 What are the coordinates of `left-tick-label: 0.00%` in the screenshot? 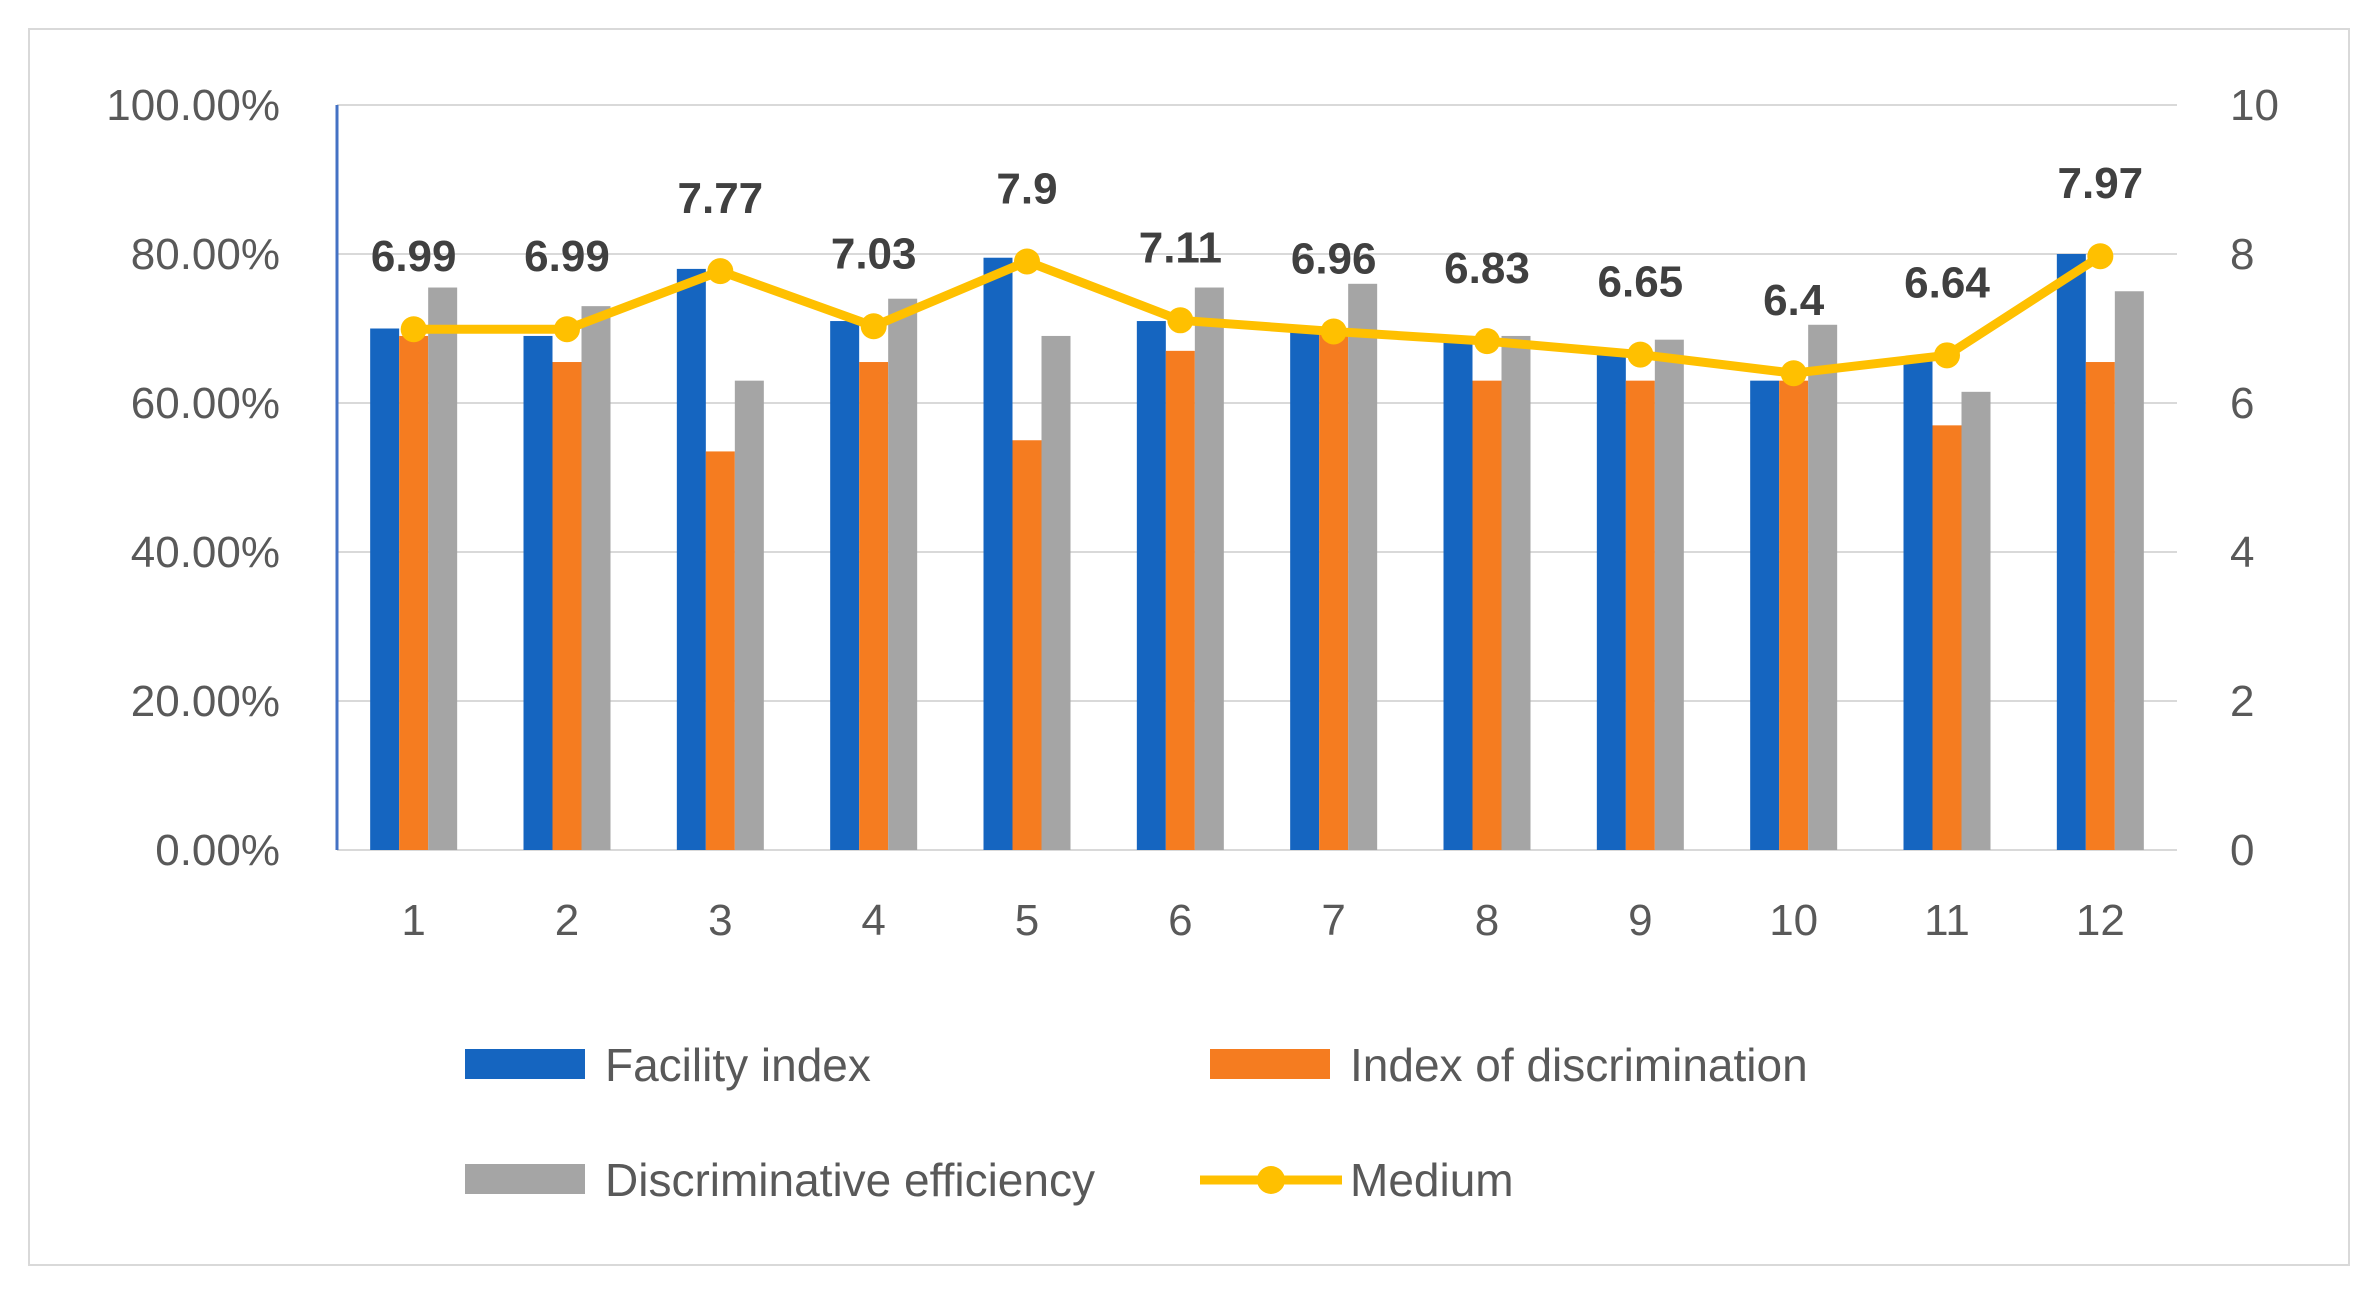 It's located at (217, 850).